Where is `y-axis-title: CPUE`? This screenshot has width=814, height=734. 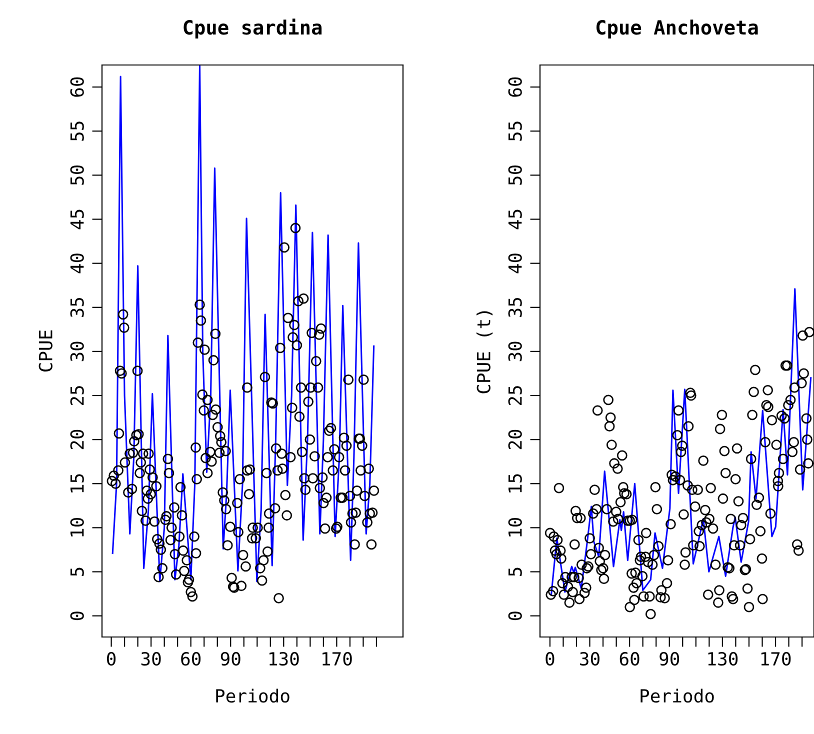 y-axis-title: CPUE is located at coordinates (45, 351).